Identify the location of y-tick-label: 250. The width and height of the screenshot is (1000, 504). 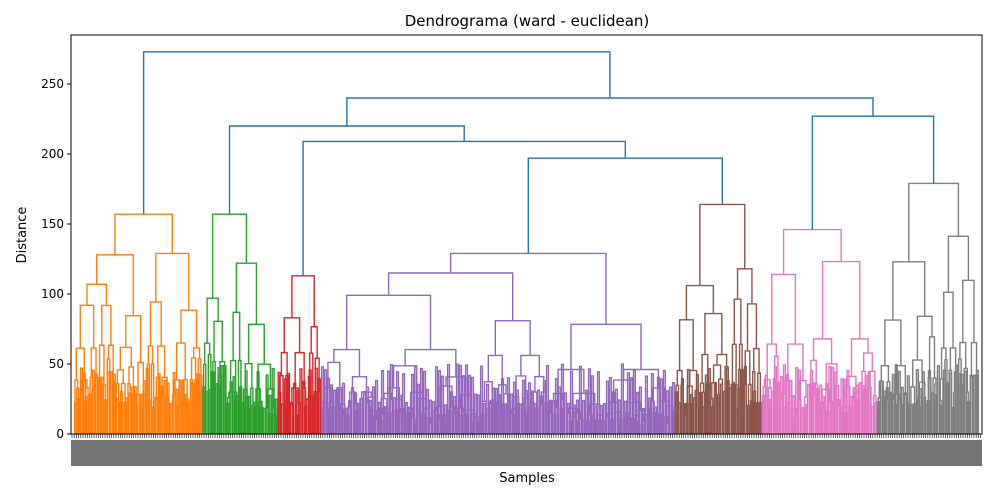
(52, 84).